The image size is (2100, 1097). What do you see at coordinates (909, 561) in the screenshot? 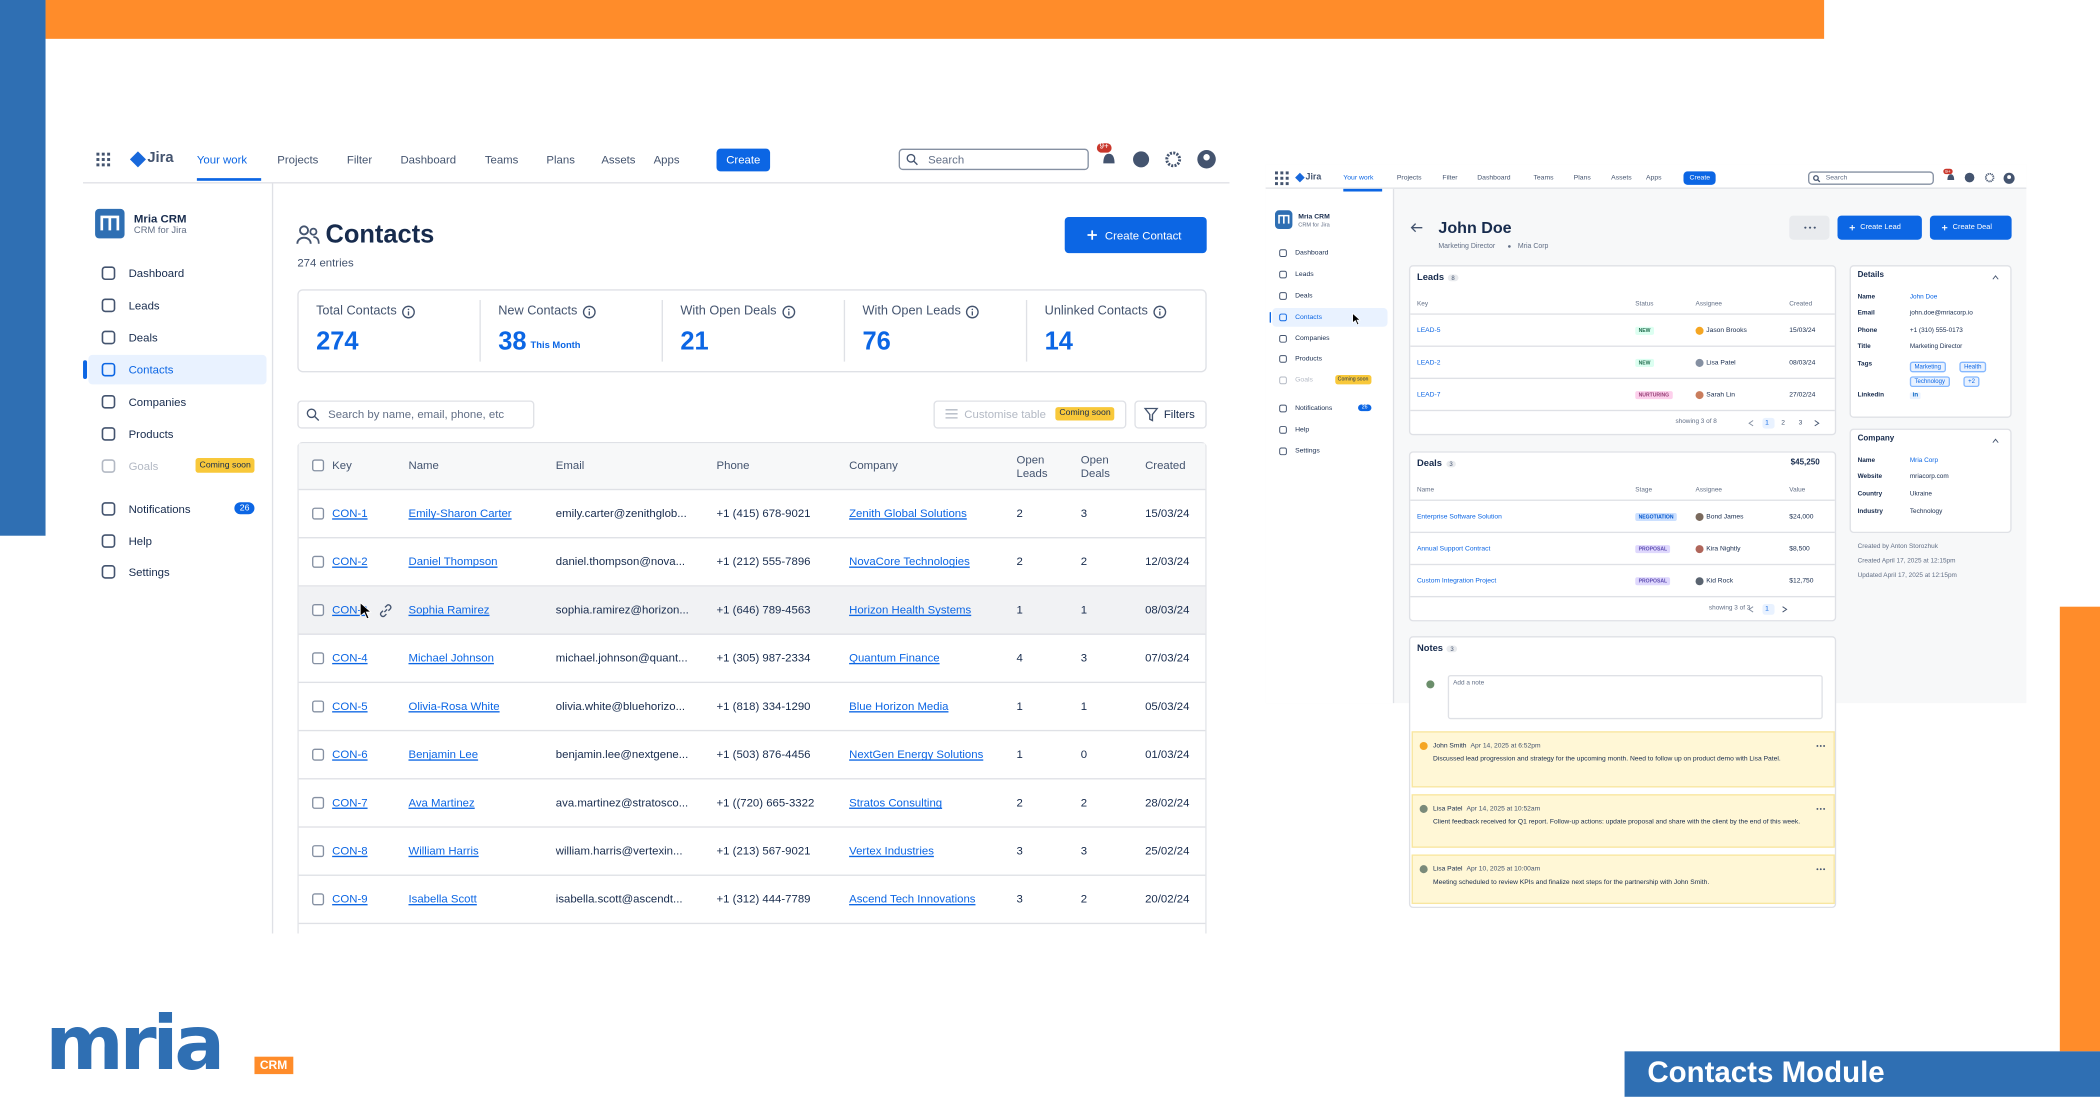
I see `cell: NovaCore Technologies` at bounding box center [909, 561].